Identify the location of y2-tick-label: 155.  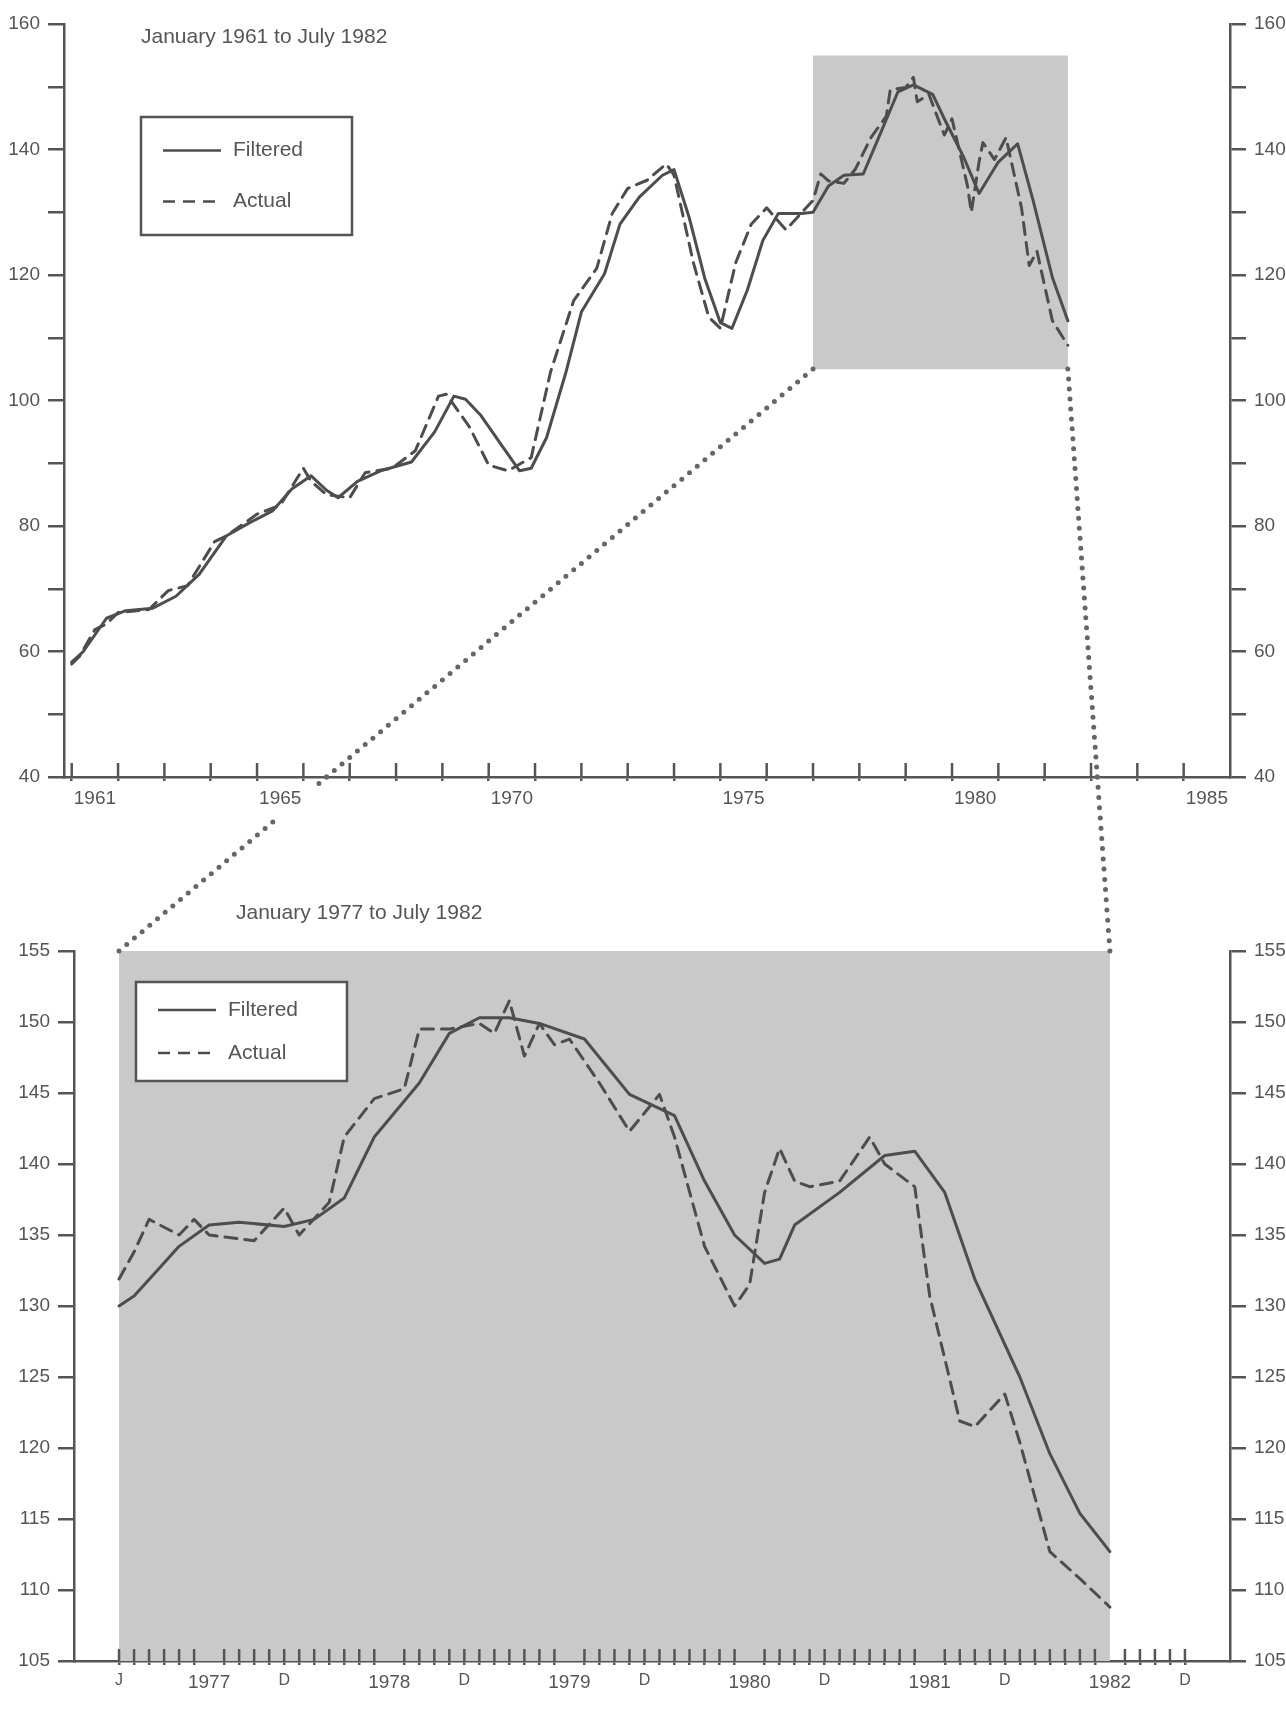
(1270, 950).